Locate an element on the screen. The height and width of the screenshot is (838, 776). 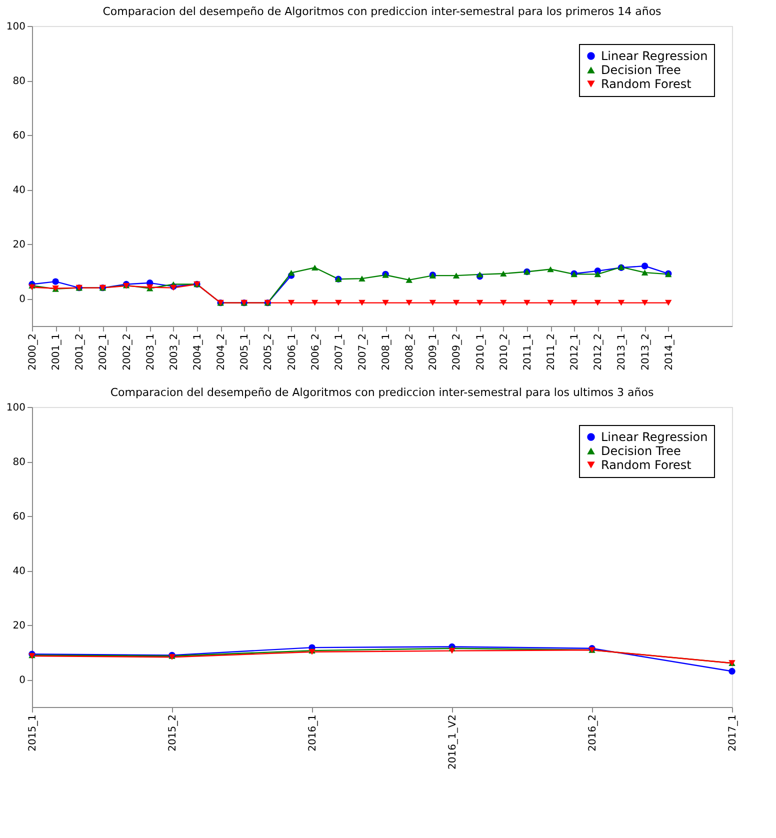
x-tick-label: 2015_1 is located at coordinates (33, 733).